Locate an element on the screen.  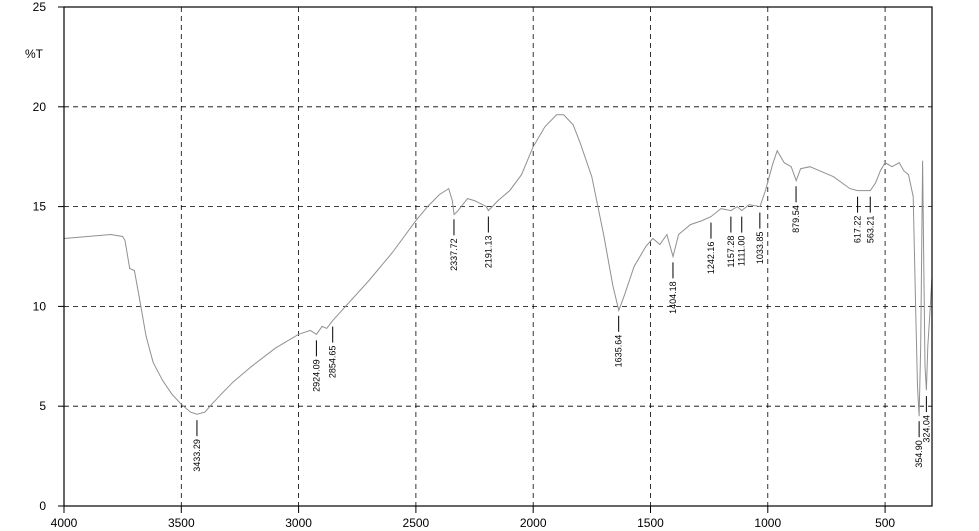
x-tick-label: 4000 is located at coordinates (64, 523).